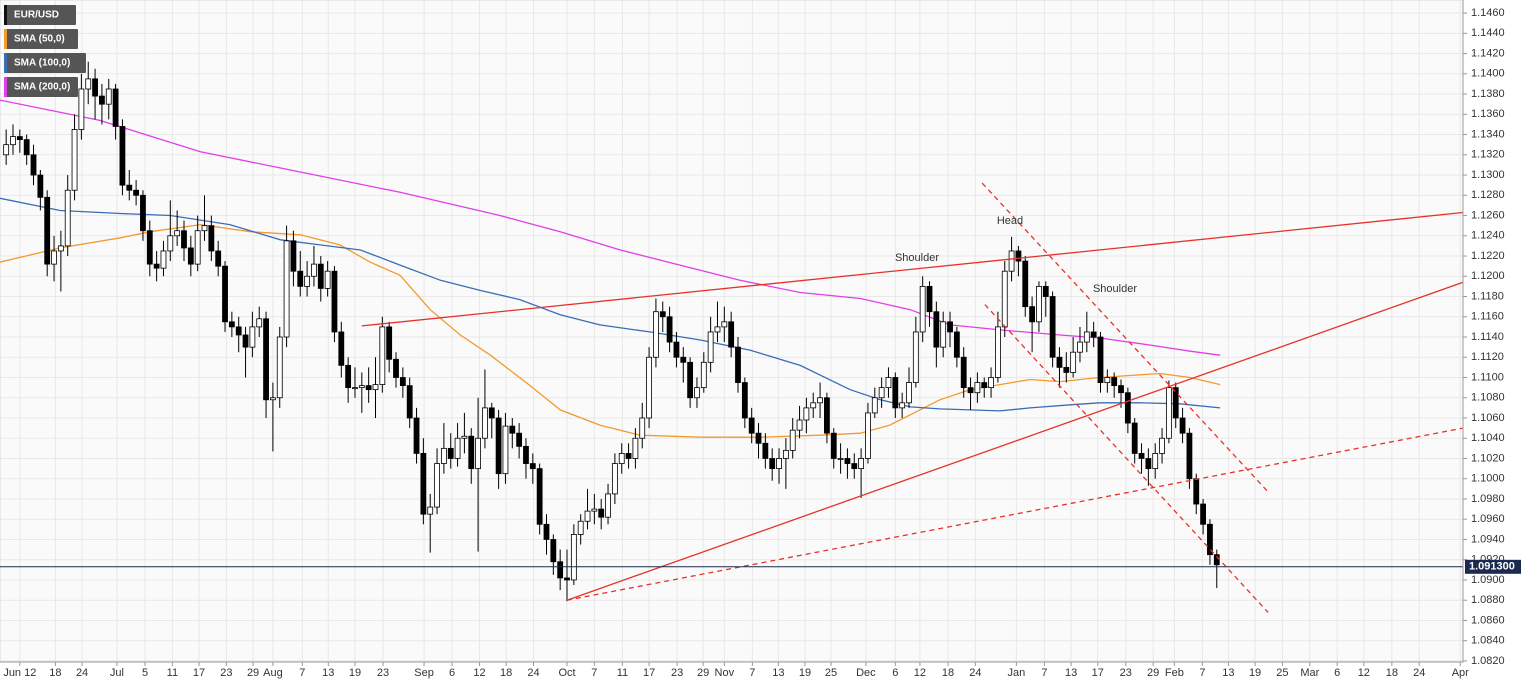 The height and width of the screenshot is (689, 1536). I want to click on pattern-annotation: Shoulder, so click(917, 258).